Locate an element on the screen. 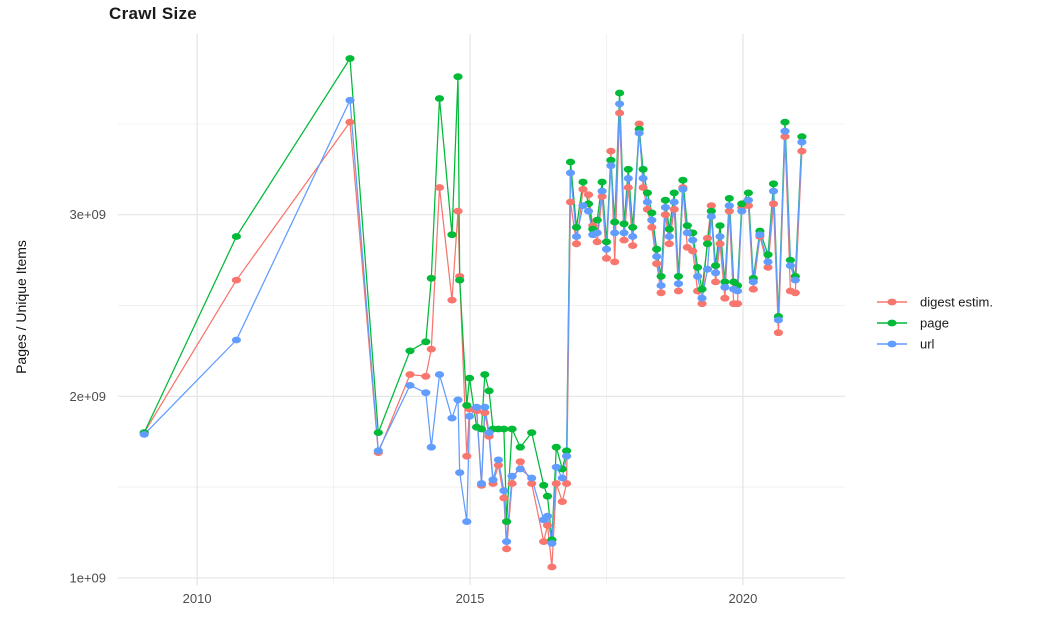 The width and height of the screenshot is (1059, 639). legend-key-point-url is located at coordinates (892, 344).